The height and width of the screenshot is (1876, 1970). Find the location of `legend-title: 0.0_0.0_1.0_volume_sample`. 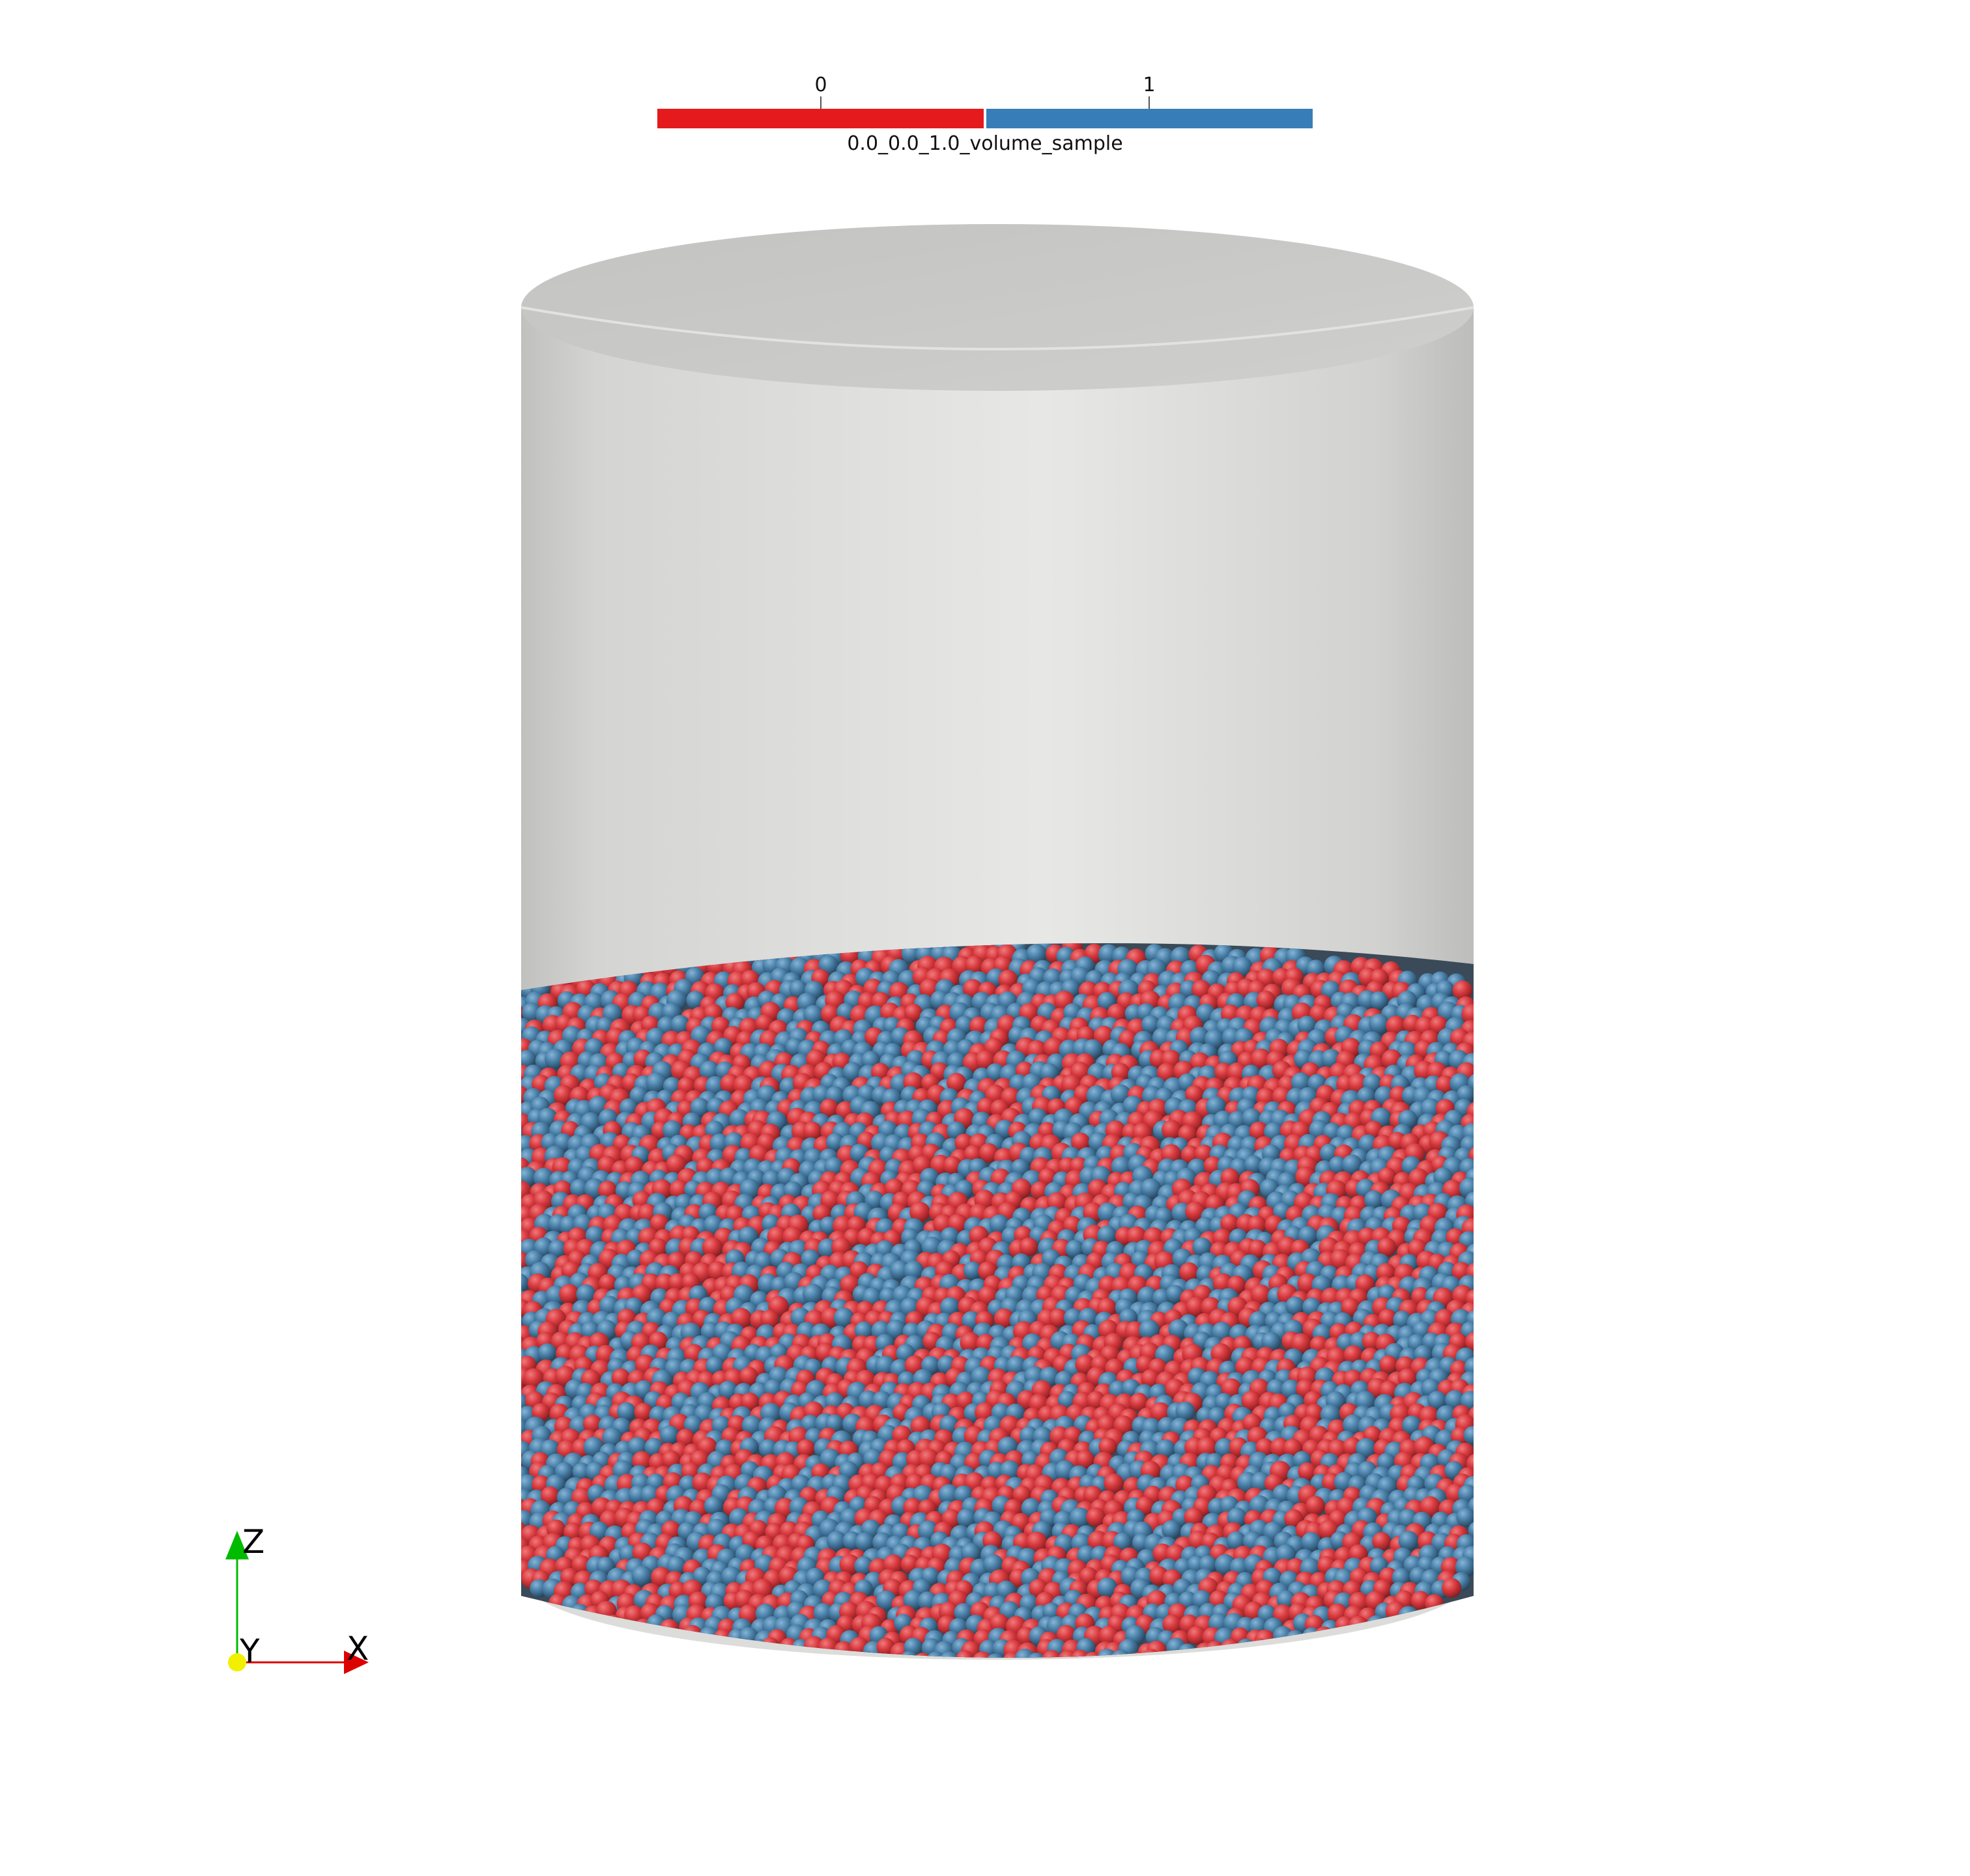

legend-title: 0.0_0.0_1.0_volume_sample is located at coordinates (985, 144).